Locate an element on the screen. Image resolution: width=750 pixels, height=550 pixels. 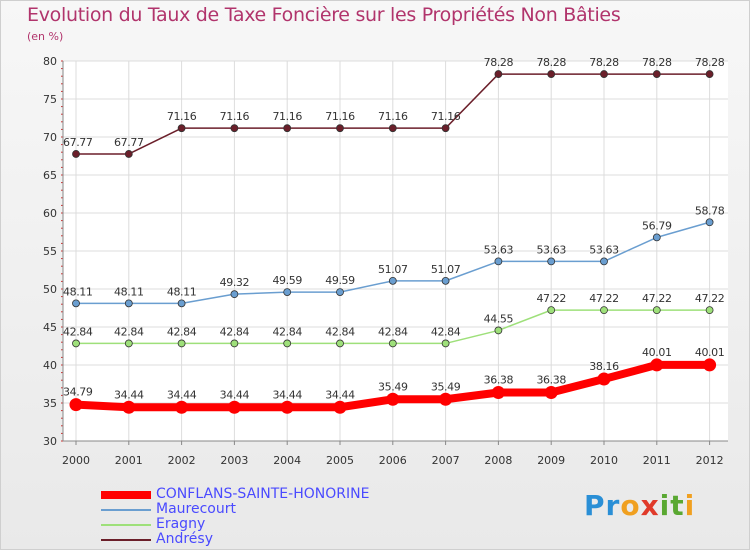
data-label-andr-sy: 67.77 is located at coordinates (129, 142).